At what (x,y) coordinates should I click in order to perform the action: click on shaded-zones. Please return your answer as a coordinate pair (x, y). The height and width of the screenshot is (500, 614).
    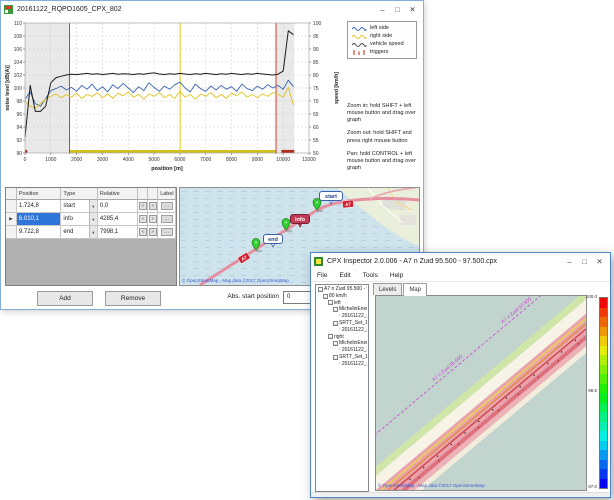
    Looking at the image, I should click on (160, 88).